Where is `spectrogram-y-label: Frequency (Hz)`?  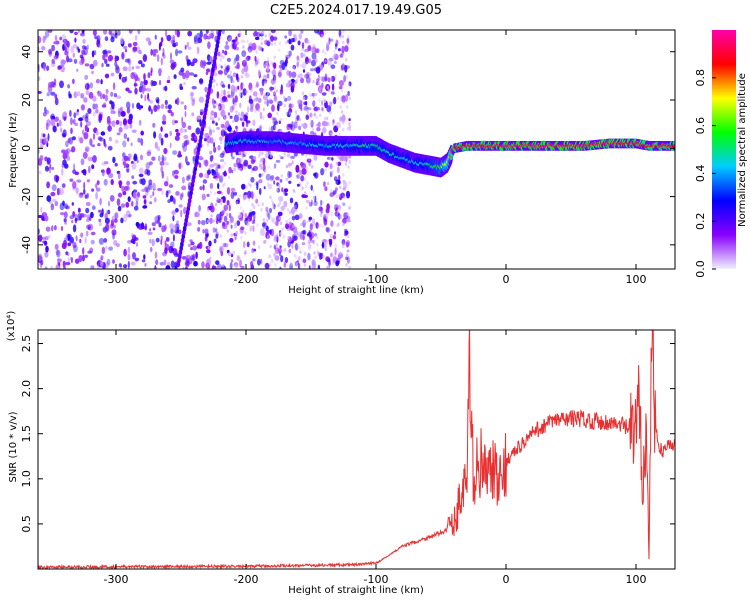 spectrogram-y-label: Frequency (Hz) is located at coordinates (13, 150).